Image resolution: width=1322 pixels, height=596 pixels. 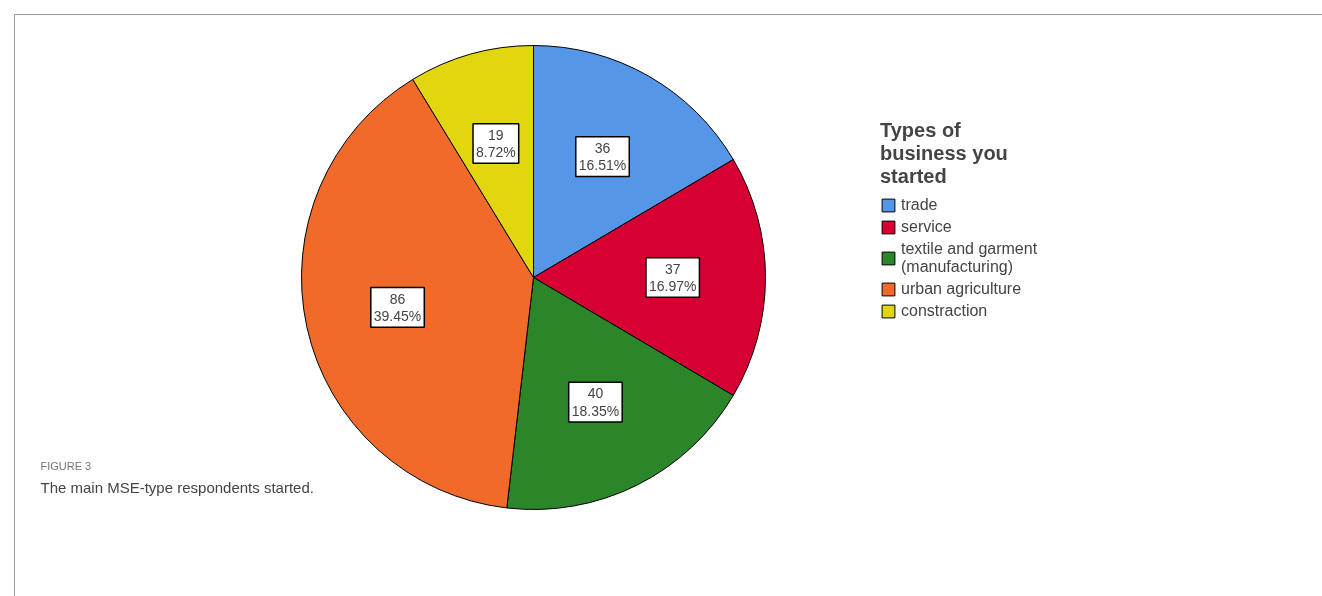 What do you see at coordinates (961, 289) in the screenshot?
I see `legend-label: urban agriculture` at bounding box center [961, 289].